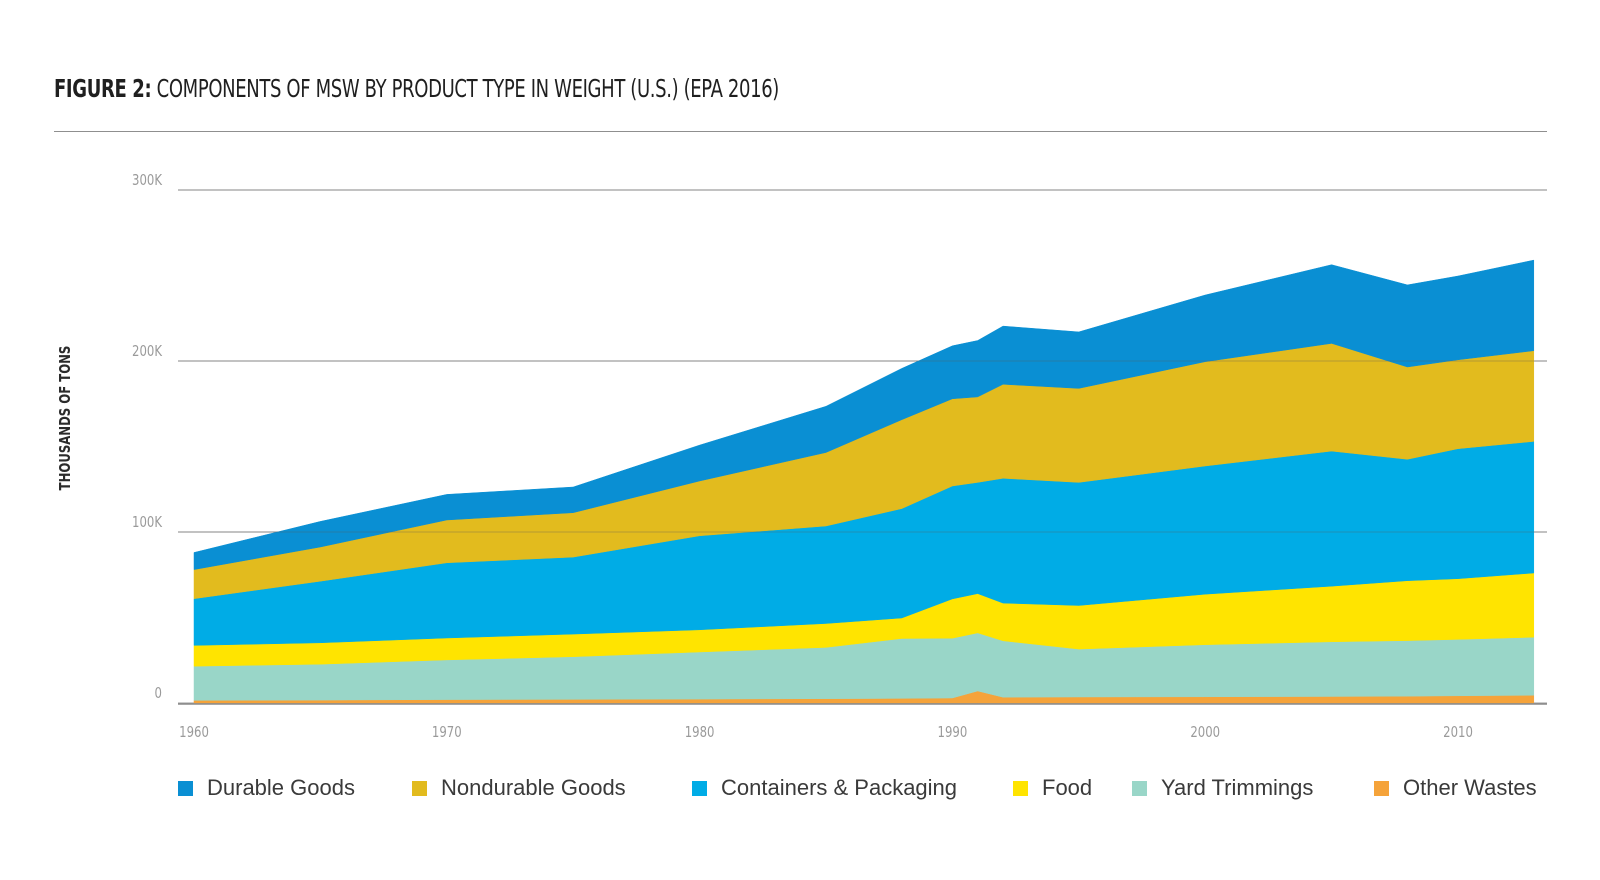 Image resolution: width=1600 pixels, height=880 pixels. What do you see at coordinates (103, 88) in the screenshot?
I see `chart-title-figure-number: FIGURE 2:` at bounding box center [103, 88].